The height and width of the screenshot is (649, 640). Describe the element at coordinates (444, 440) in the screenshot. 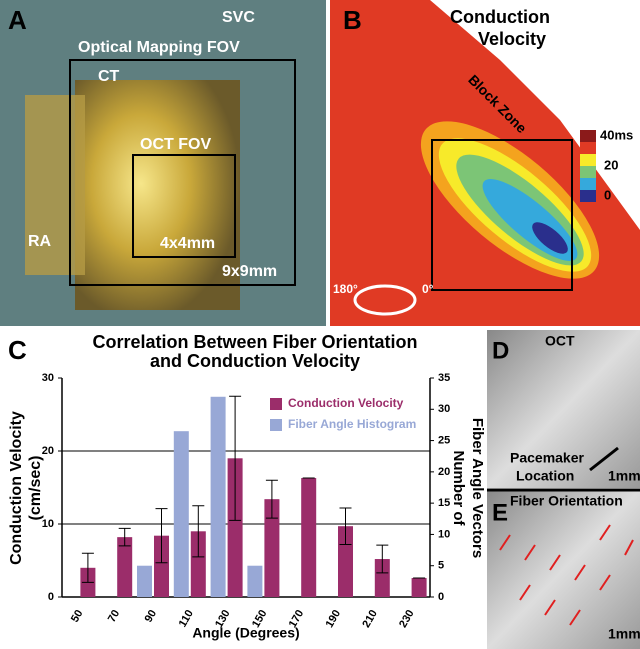

I see `y2-tick-label: 25` at that location.